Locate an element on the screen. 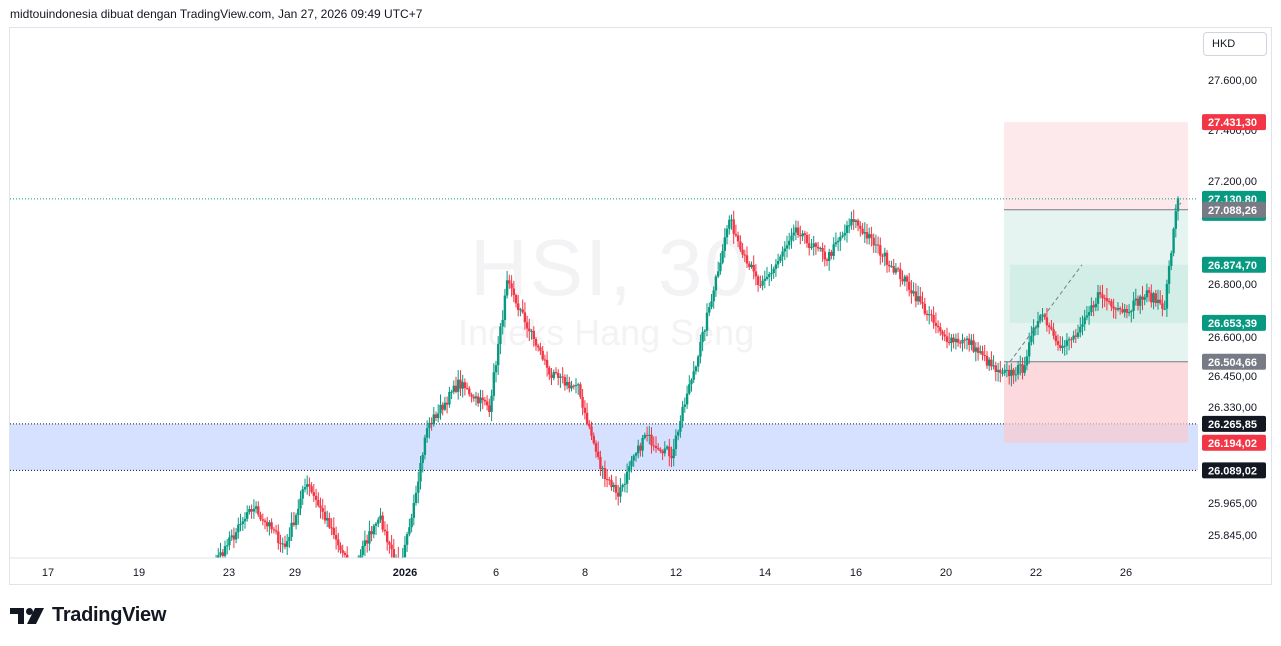 This screenshot has width=1281, height=646. currency-badge: HKD is located at coordinates (1235, 44).